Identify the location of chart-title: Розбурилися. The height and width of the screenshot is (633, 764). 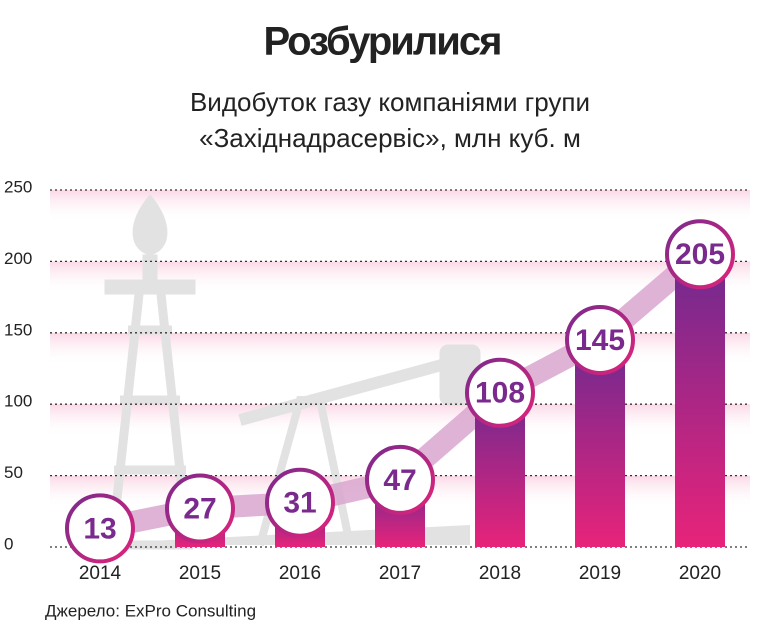
(382, 42).